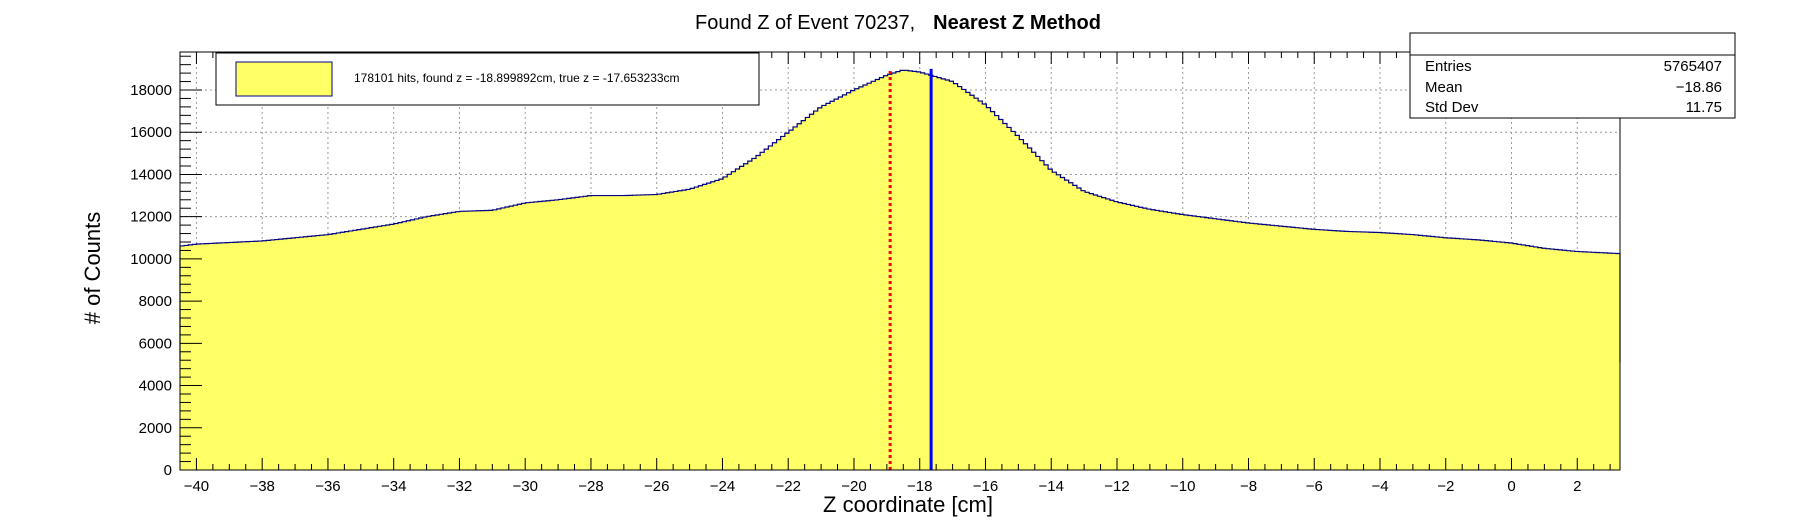 The width and height of the screenshot is (1796, 522). I want to click on x-tick-label: −8, so click(1248, 486).